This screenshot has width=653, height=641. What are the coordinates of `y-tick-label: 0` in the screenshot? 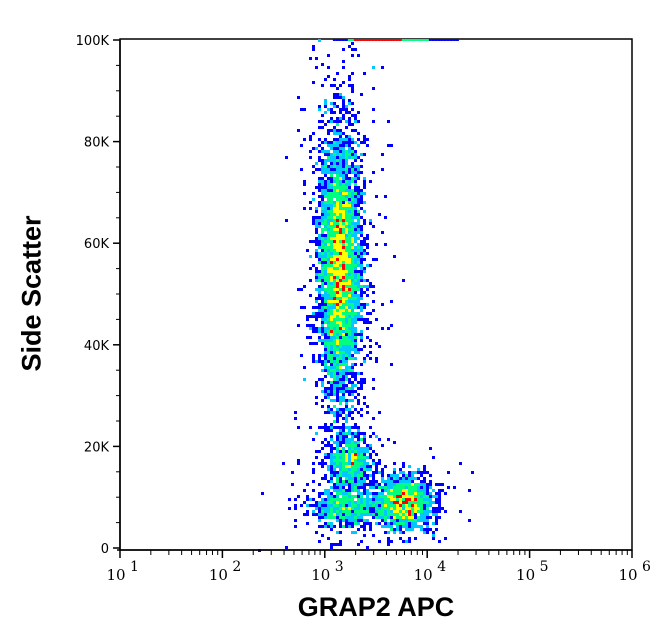 It's located at (105, 549).